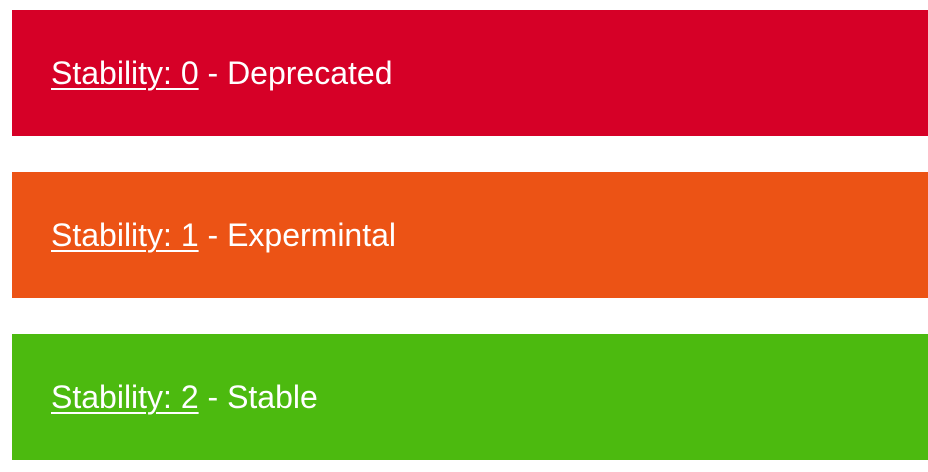 This screenshot has height=472, width=928. I want to click on stability-description: Stable, so click(272, 397).